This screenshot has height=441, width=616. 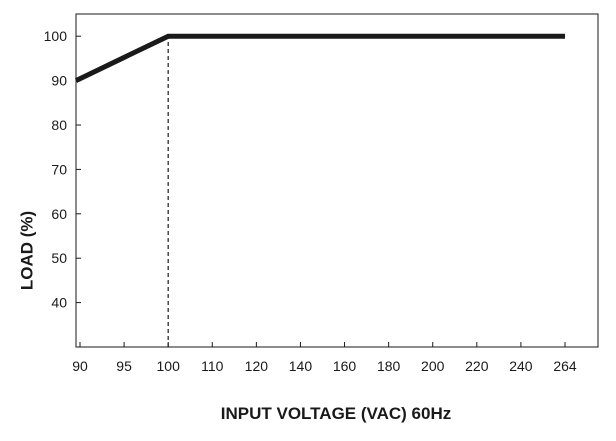 I want to click on y-tick-label: 60, so click(x=59, y=214).